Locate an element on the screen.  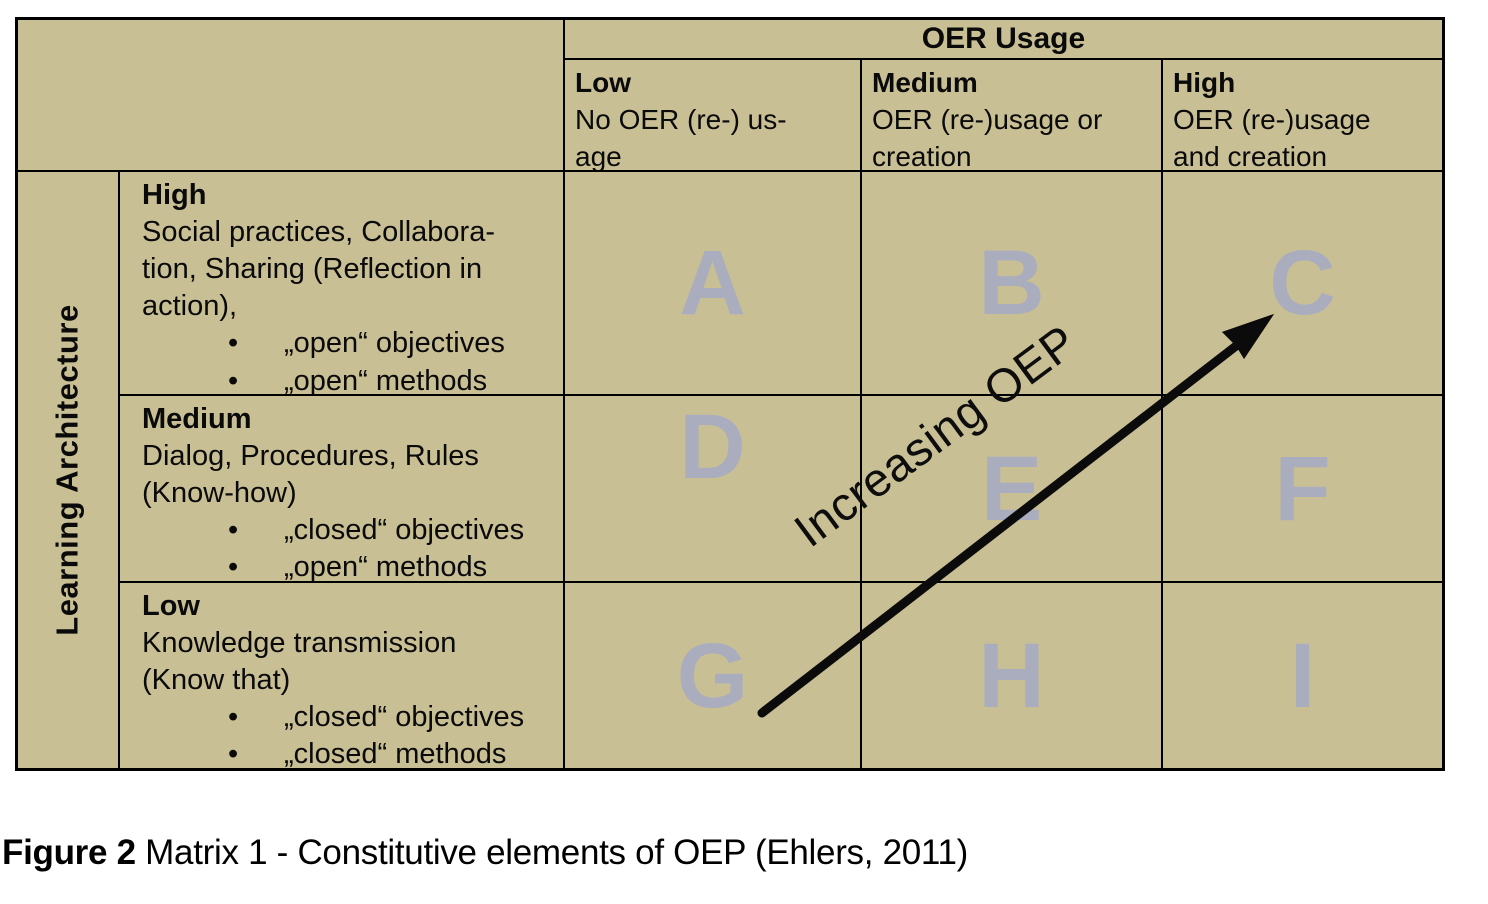
column-header-high: High OER (re-)usage and creation is located at coordinates (1302, 116).